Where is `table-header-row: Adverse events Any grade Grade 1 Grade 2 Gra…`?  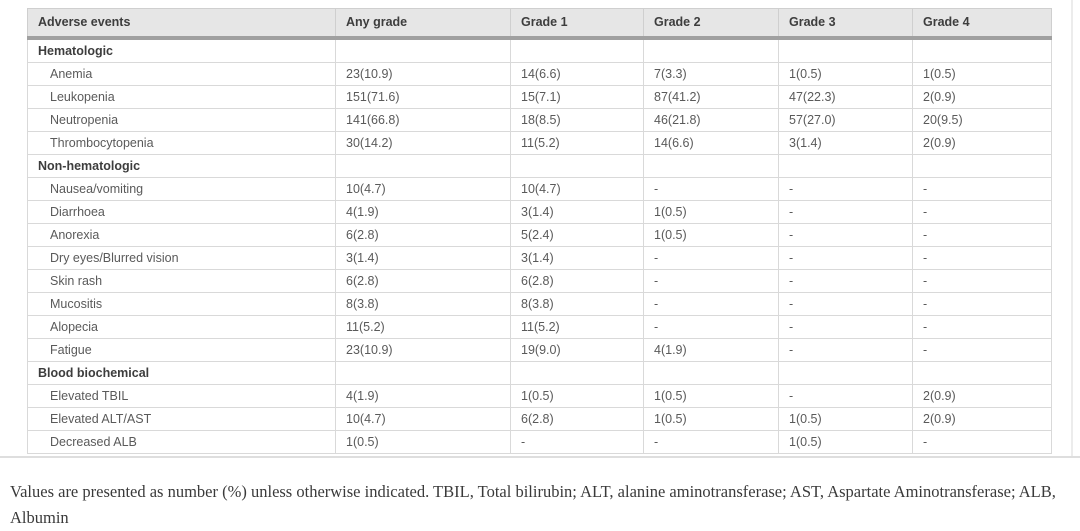 table-header-row: Adverse events Any grade Grade 1 Grade 2 Gra… is located at coordinates (539, 24).